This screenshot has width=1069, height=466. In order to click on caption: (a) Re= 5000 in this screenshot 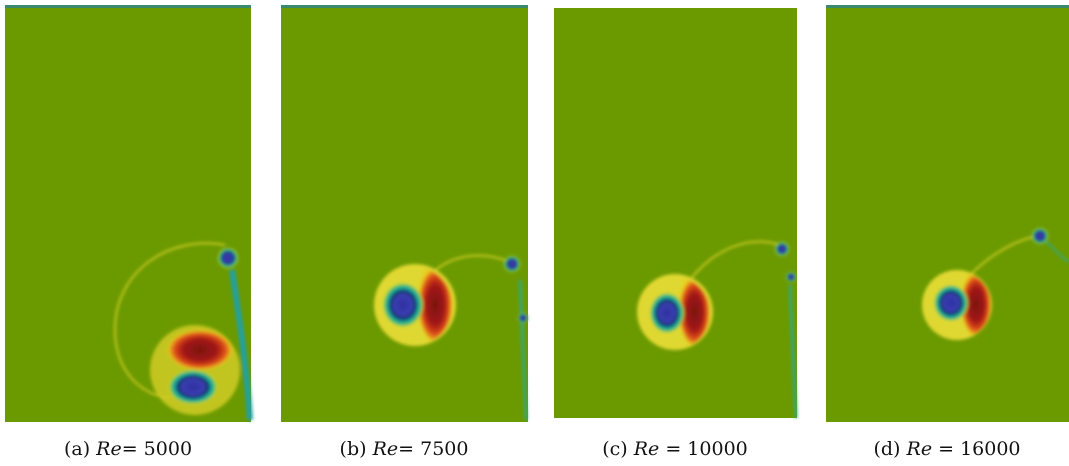, I will do `click(128, 449)`.